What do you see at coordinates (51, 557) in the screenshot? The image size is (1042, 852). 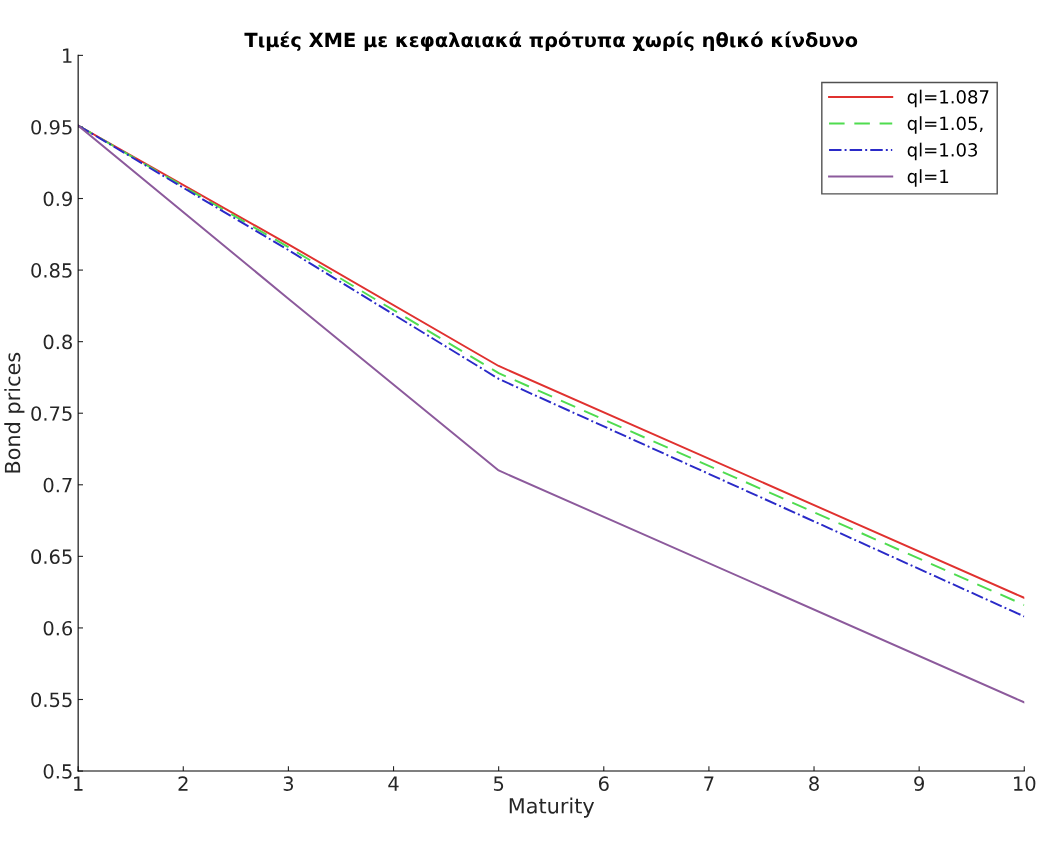 I see `y-tick-label: 0.65` at bounding box center [51, 557].